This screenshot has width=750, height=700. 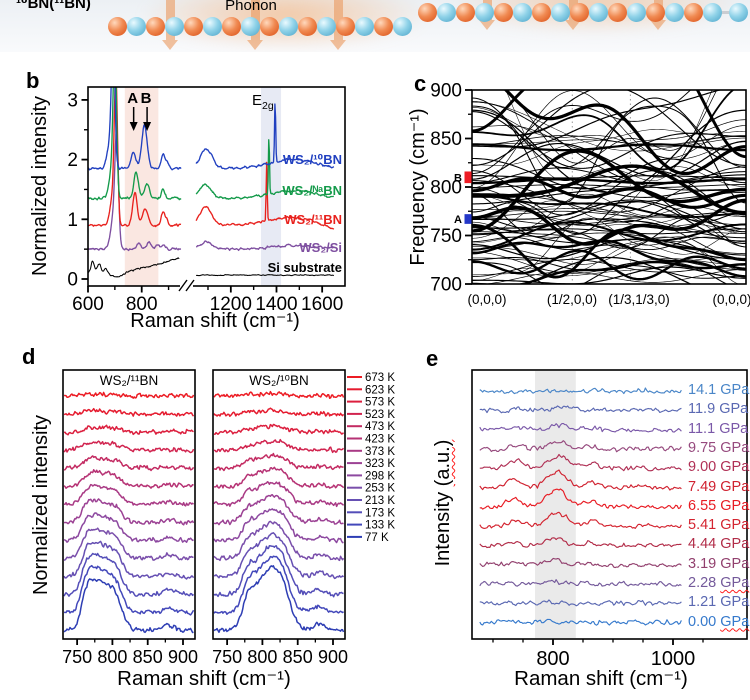 What do you see at coordinates (279, 380) in the screenshot?
I see `subplot-title-ws2-10bn: WS₂/¹⁰BN` at bounding box center [279, 380].